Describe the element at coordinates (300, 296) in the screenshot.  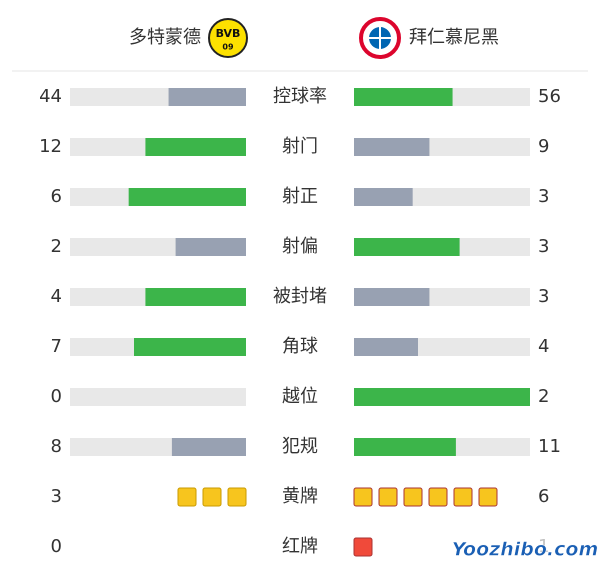
I see `stat-label: 被封堵` at that location.